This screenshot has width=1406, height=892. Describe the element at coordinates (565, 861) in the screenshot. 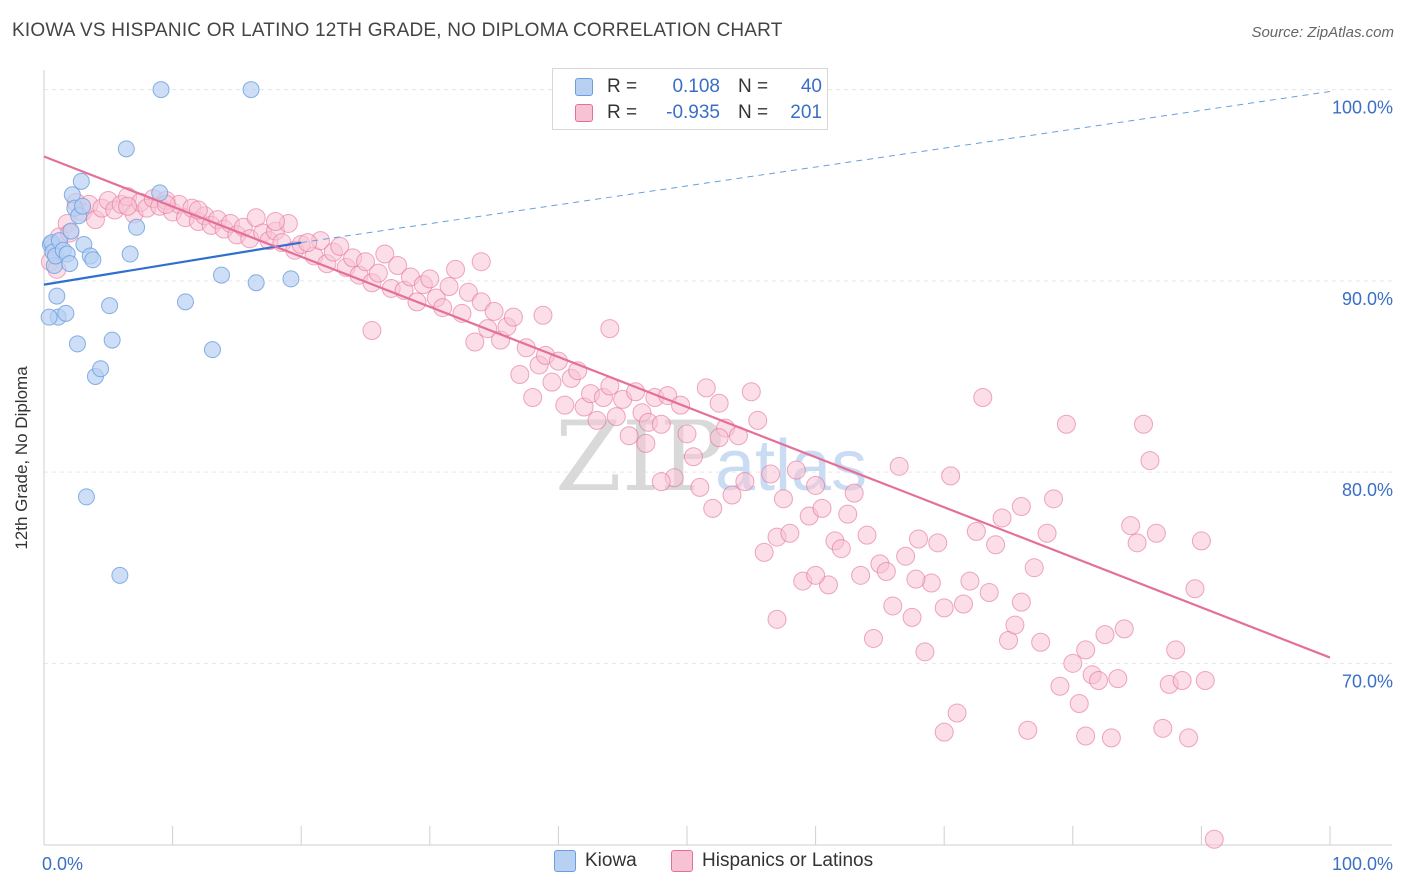

I see `legend-swatch-kiowa` at that location.